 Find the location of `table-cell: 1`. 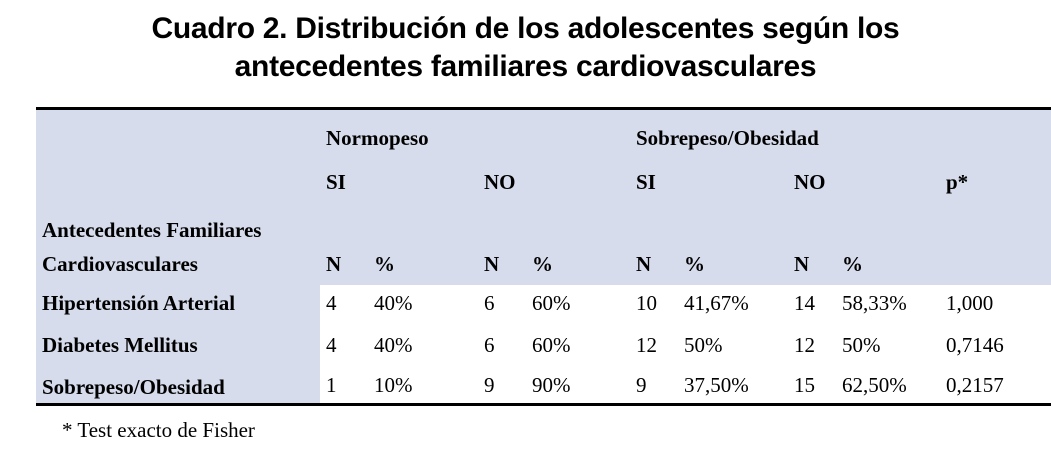

table-cell: 1 is located at coordinates (331, 385).